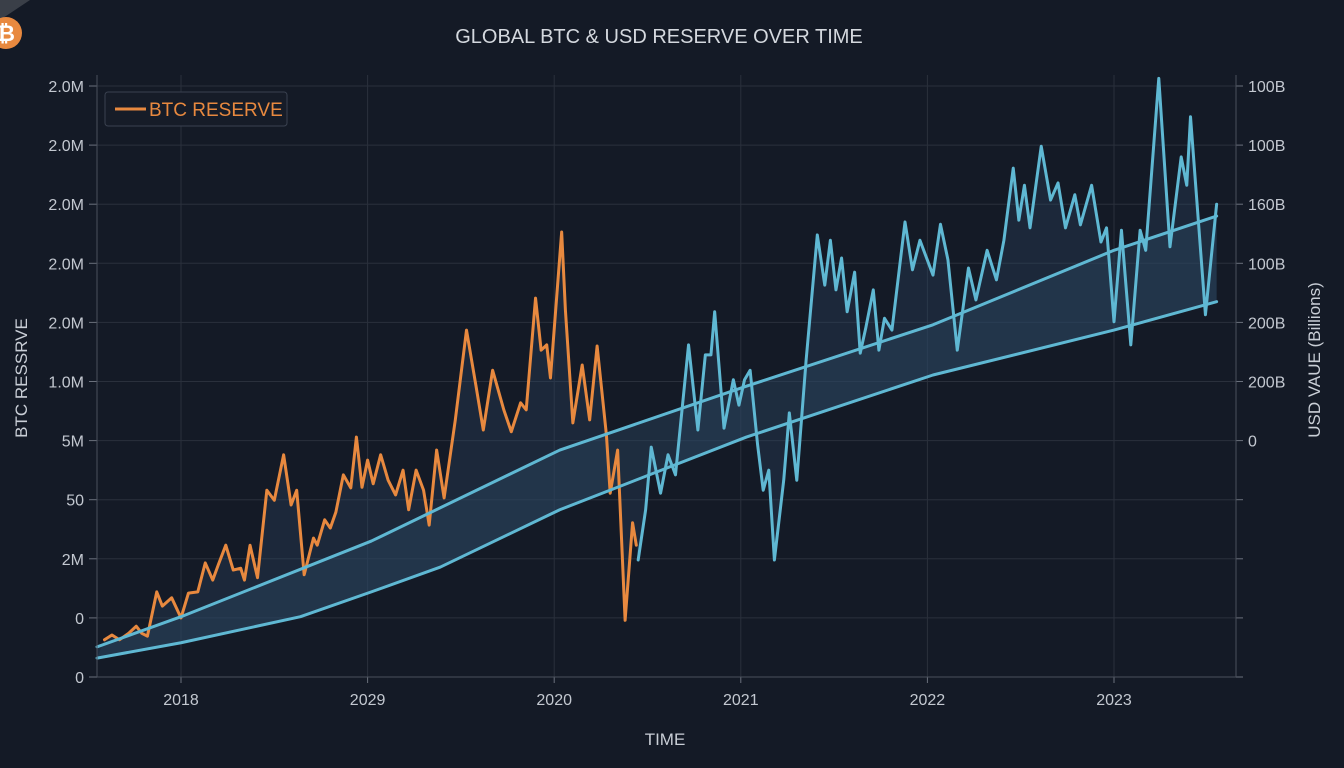 Image resolution: width=1344 pixels, height=768 pixels. I want to click on x-tick-label: 2022, so click(928, 700).